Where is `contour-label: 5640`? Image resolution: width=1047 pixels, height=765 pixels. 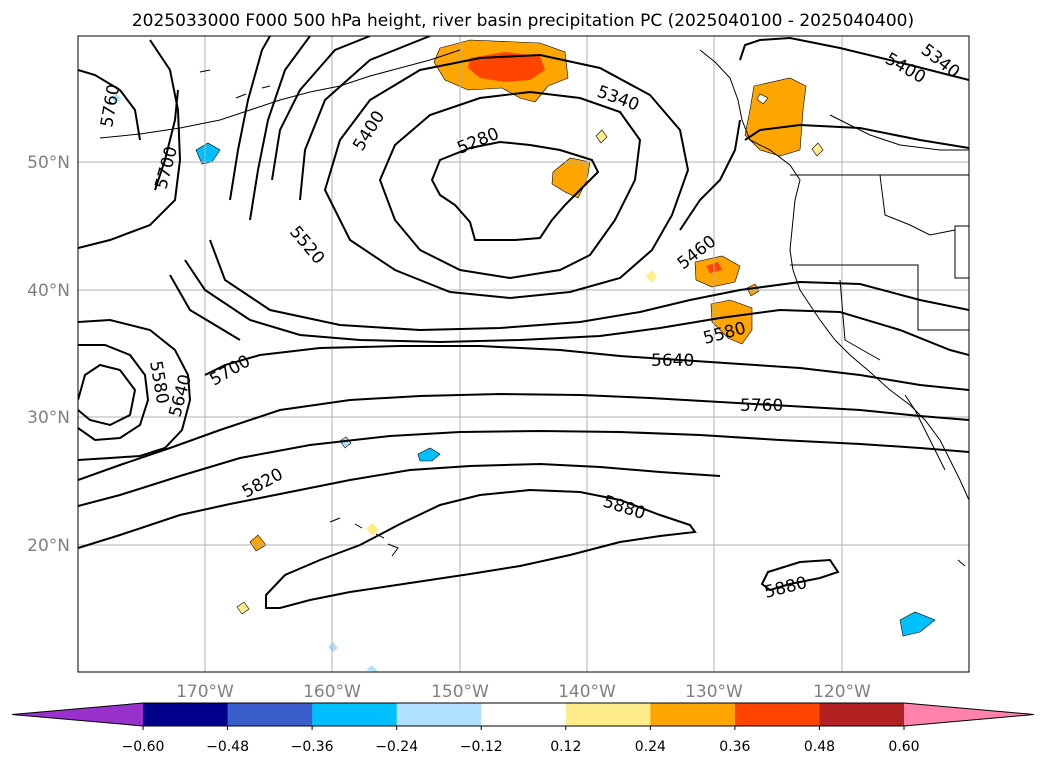
contour-label: 5640 is located at coordinates (672, 361).